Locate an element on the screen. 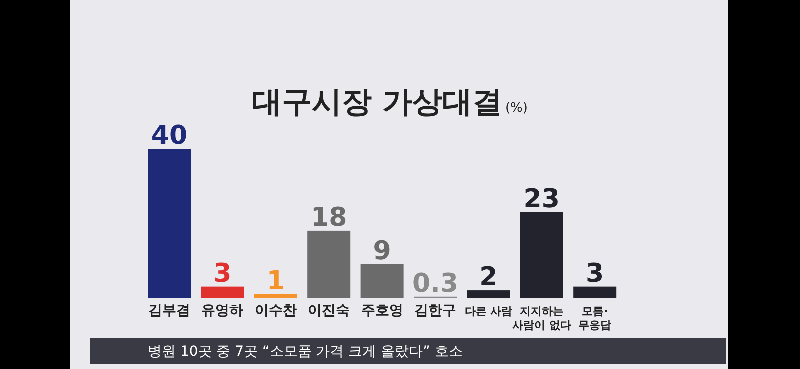 The height and width of the screenshot is (369, 800). data-label: 0.3 is located at coordinates (435, 283).